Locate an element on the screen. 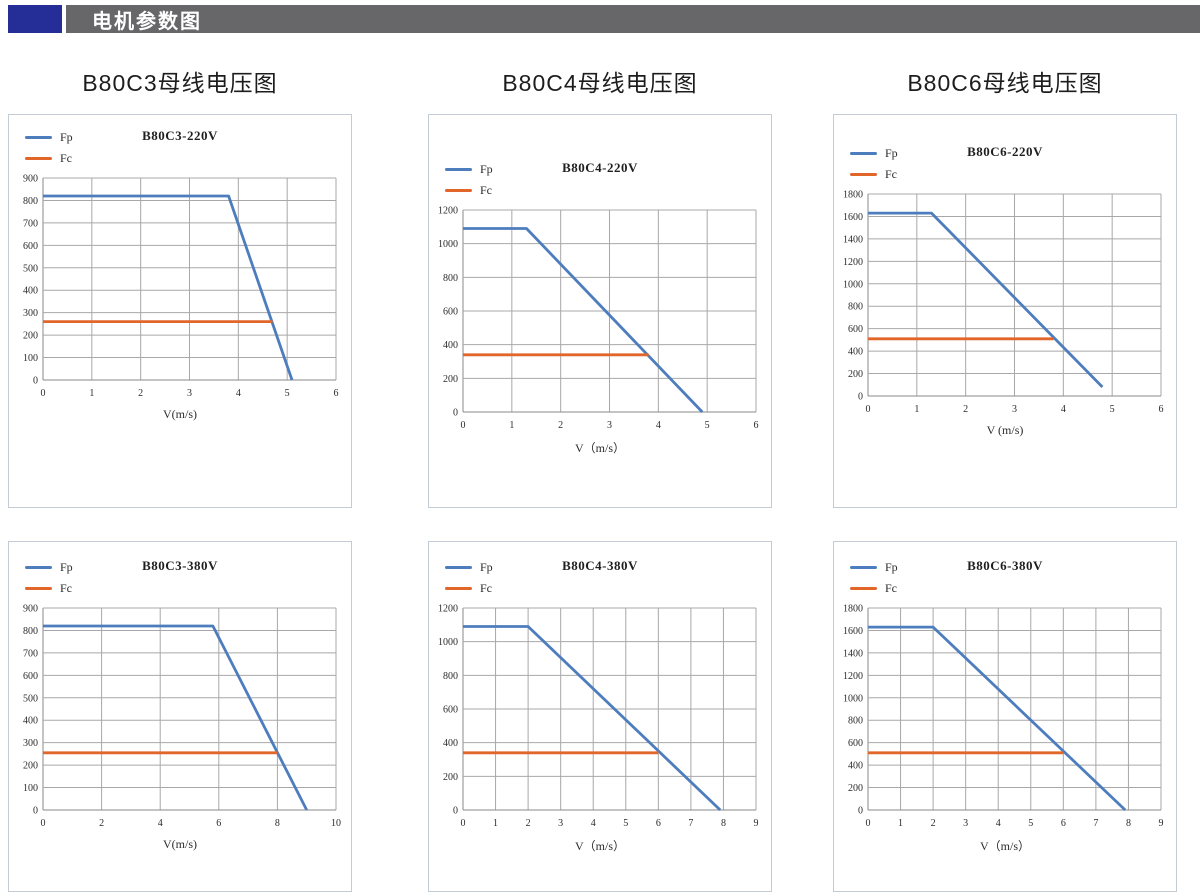 This screenshot has height=892, width=1200. chart-canvas: 0 200 400 600 800 1000 1200 0 1 2 3 4 5 6 is located at coordinates (598, 319).